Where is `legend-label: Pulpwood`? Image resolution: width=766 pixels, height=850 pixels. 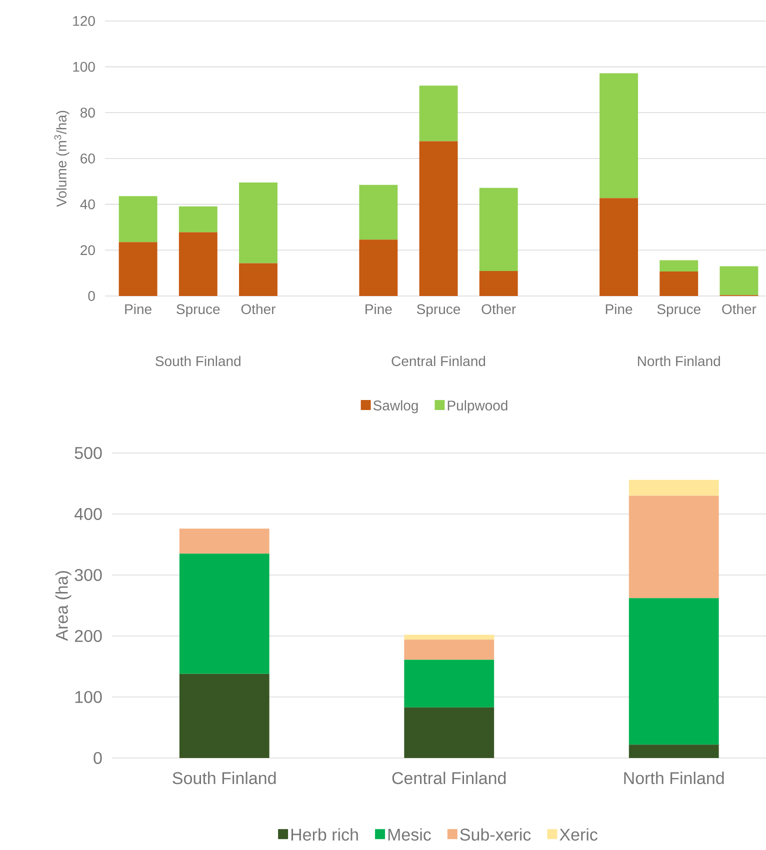 legend-label: Pulpwood is located at coordinates (478, 407).